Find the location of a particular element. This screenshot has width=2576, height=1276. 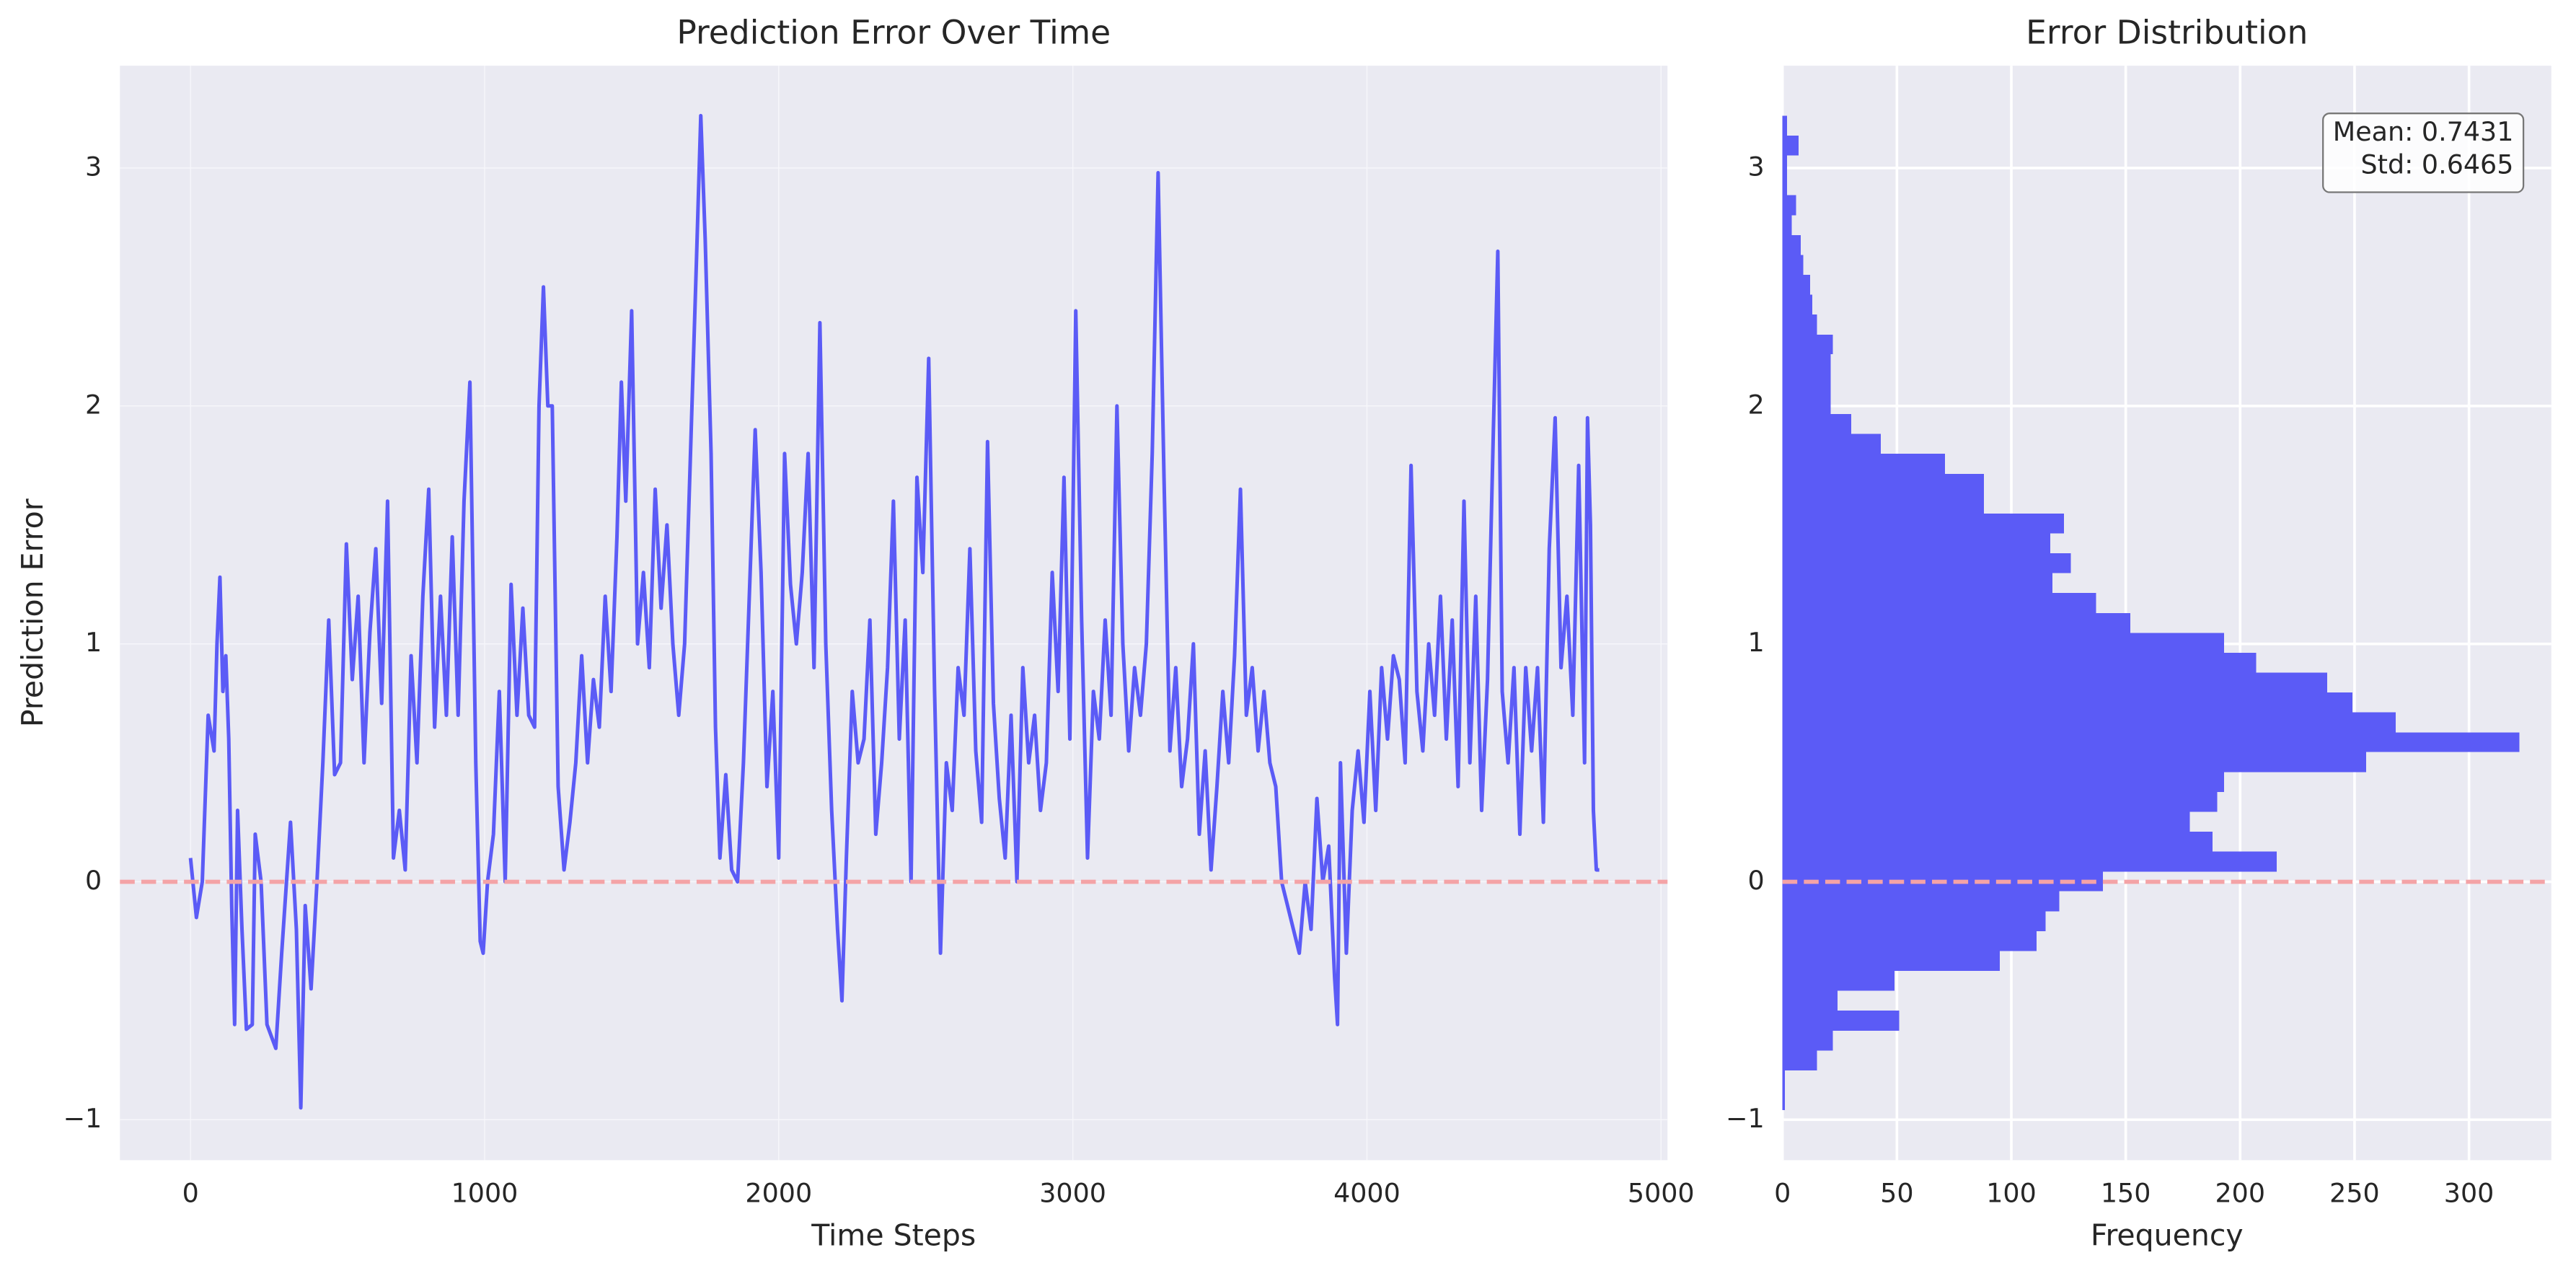

x-tick-label: 2000 is located at coordinates (778, 1194).